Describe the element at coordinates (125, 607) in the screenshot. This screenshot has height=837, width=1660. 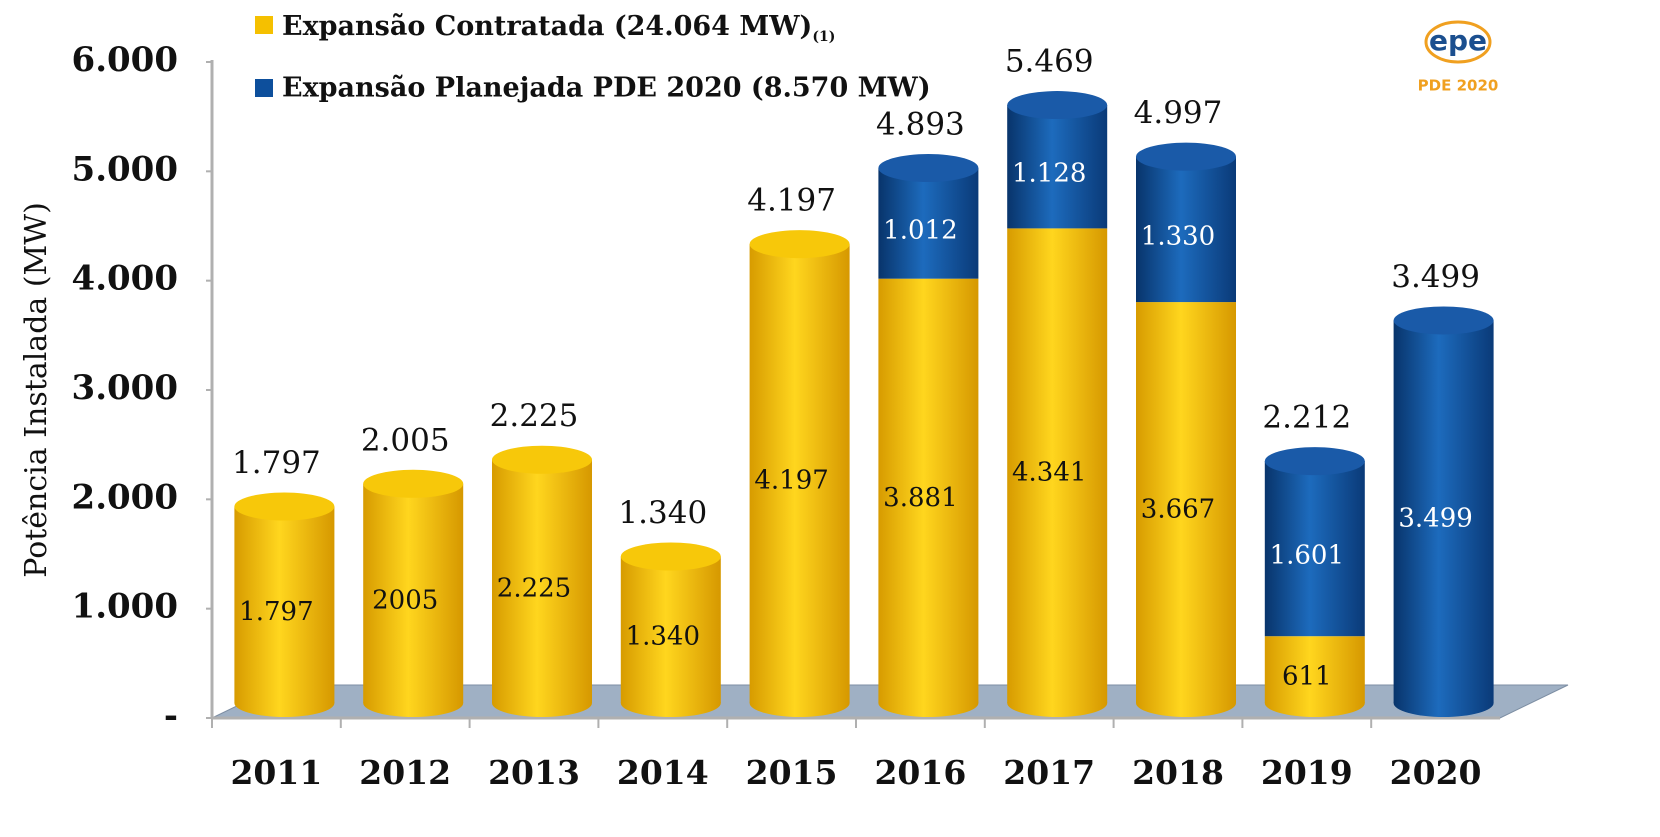
I see `y-tick-label: 1.000` at that location.